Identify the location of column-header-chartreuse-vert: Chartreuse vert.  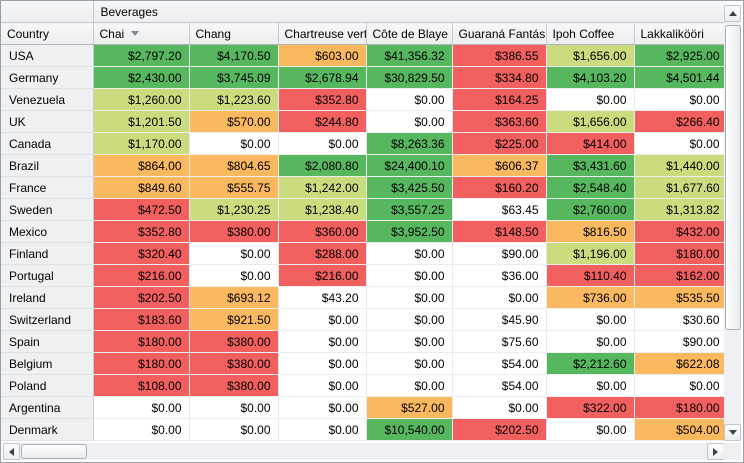
(322, 33).